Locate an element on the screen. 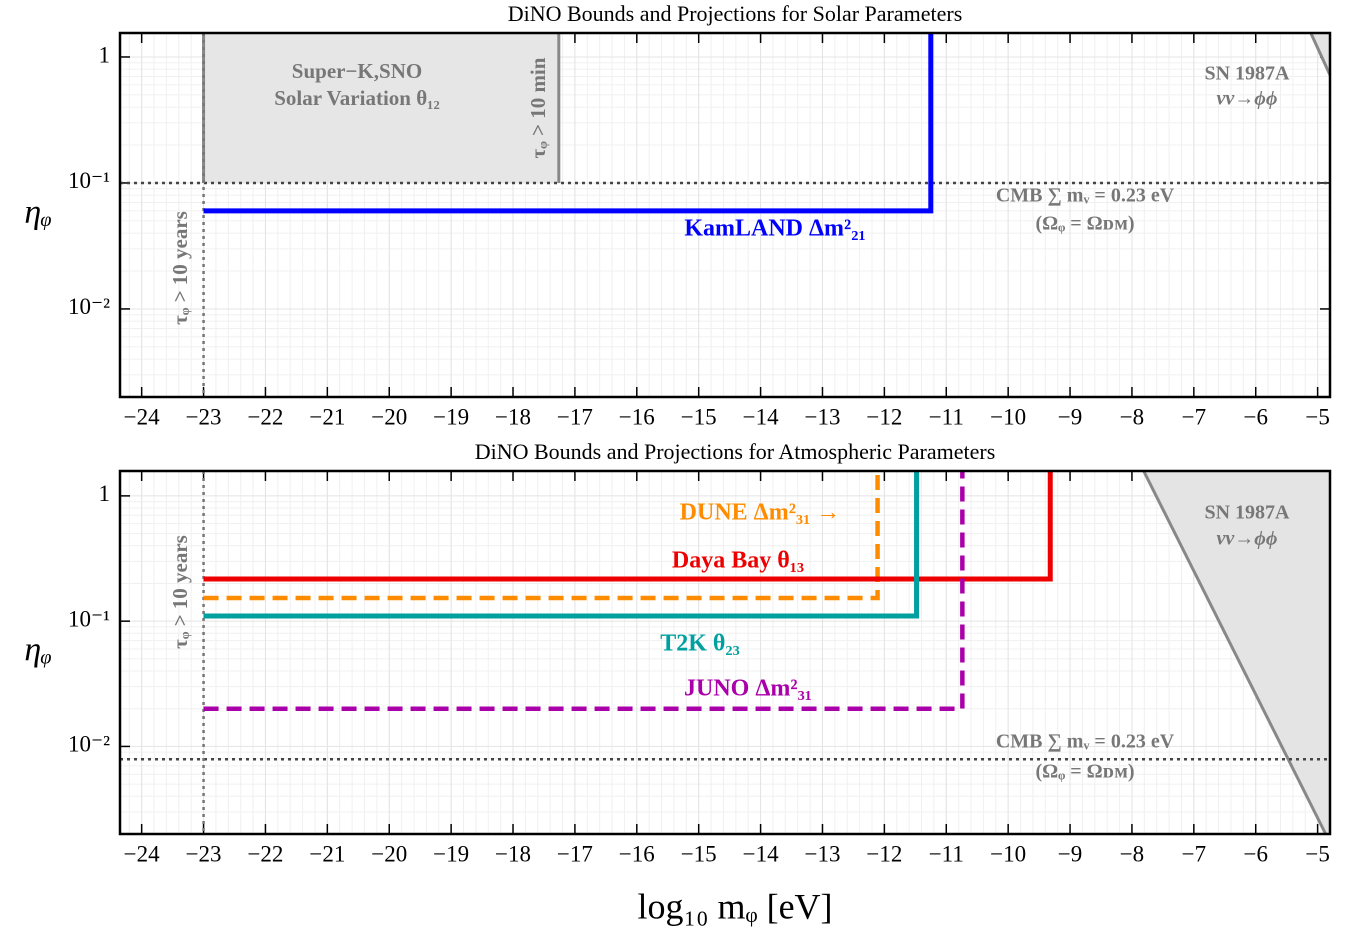 The height and width of the screenshot is (938, 1358). region is located at coordinates (381, 108).